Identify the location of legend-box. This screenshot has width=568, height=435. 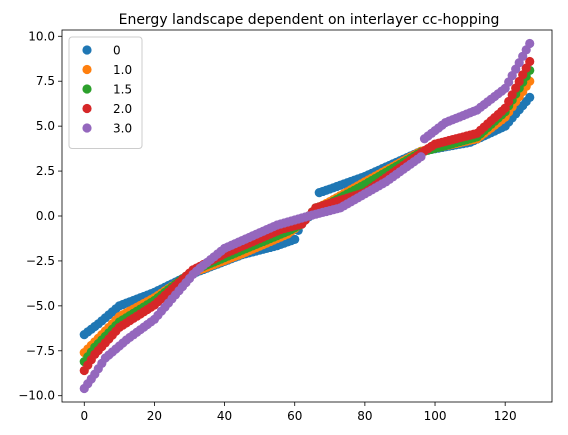
(105, 92).